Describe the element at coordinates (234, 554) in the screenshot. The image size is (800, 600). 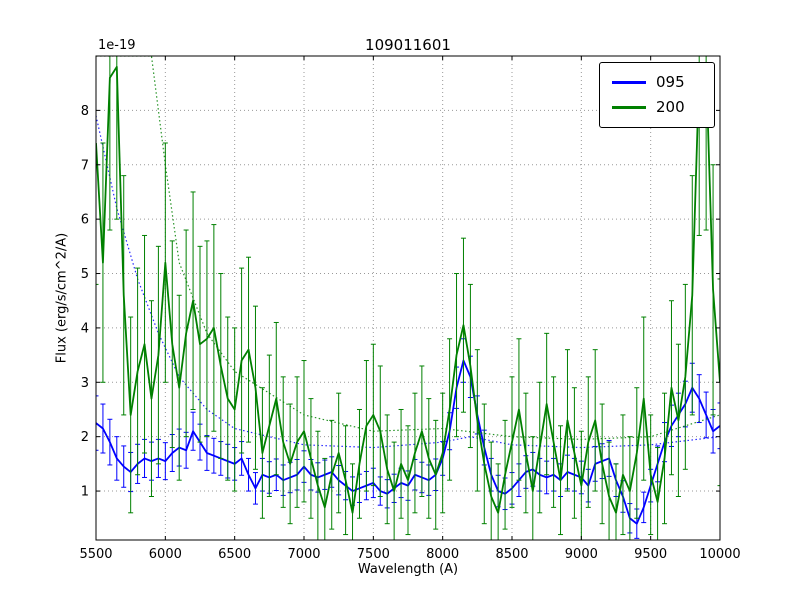
I see `x-tick-label: 6500` at that location.